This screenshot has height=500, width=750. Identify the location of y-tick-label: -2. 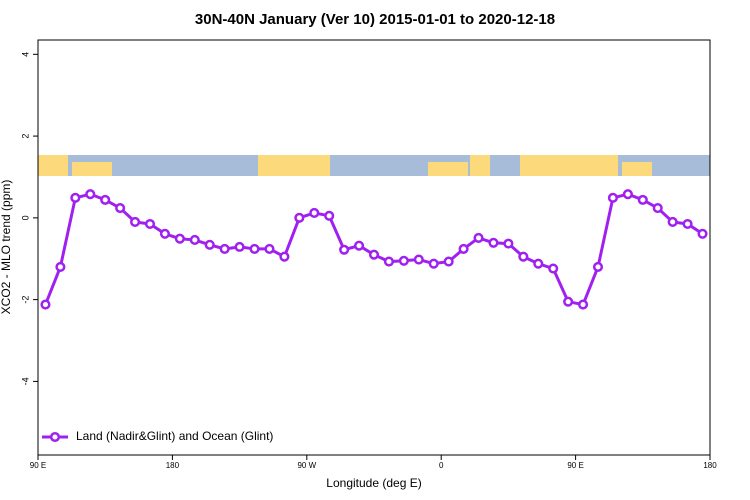
(25, 300).